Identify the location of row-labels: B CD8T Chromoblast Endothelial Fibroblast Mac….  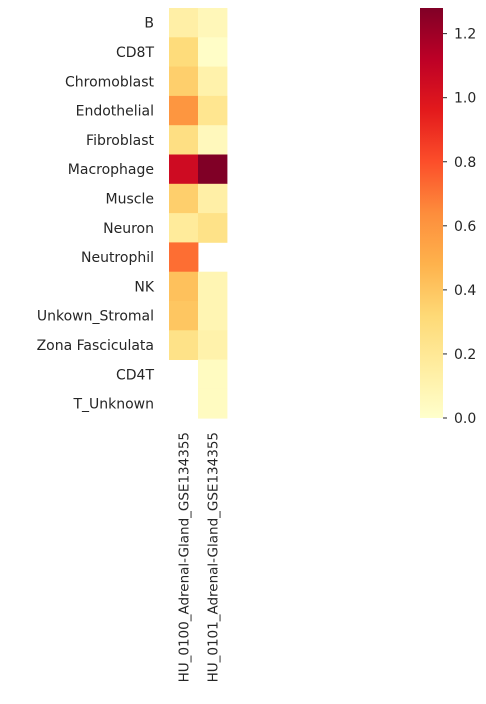
(96, 214).